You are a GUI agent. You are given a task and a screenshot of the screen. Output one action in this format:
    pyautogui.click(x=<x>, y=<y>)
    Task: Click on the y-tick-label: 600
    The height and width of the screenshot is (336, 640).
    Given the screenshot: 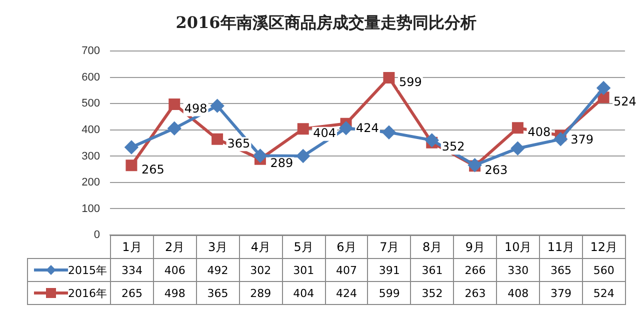 What is the action you would take?
    pyautogui.click(x=91, y=77)
    